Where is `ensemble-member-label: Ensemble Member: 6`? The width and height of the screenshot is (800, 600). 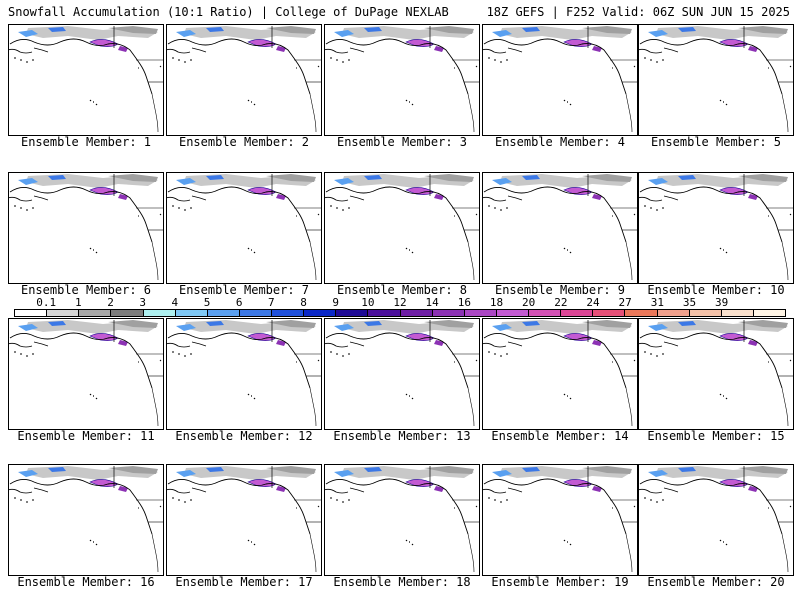 ensemble-member-label: Ensemble Member: 6 is located at coordinates (86, 290).